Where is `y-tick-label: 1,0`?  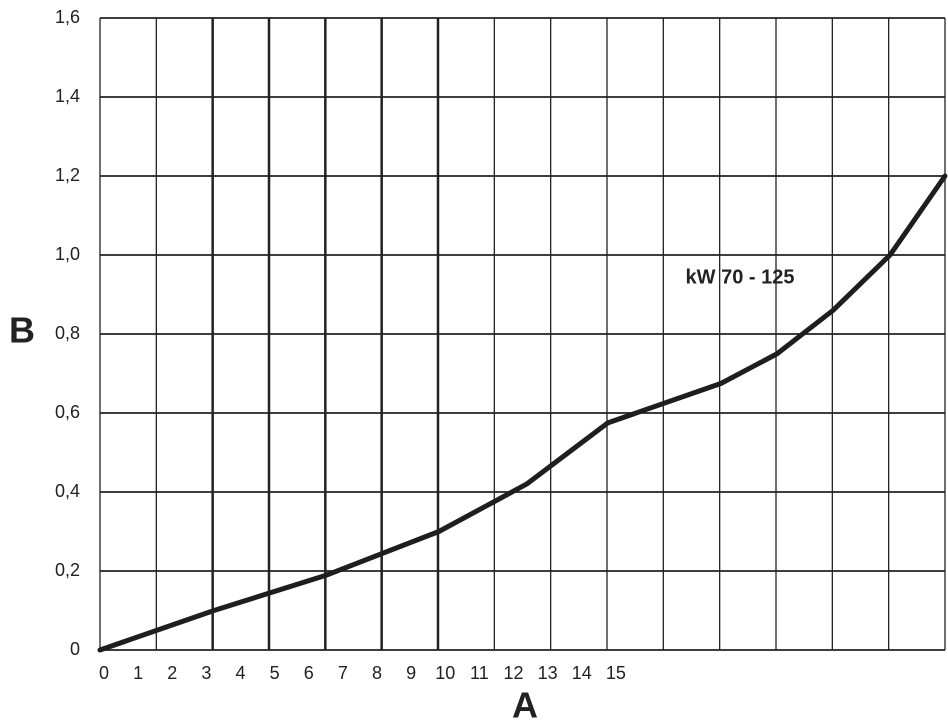 y-tick-label: 1,0 is located at coordinates (67, 254).